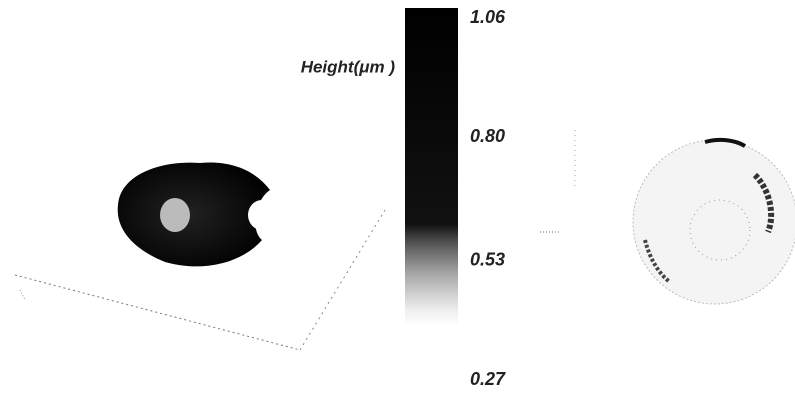 The height and width of the screenshot is (400, 795). What do you see at coordinates (488, 17) in the screenshot?
I see `colorbar-tick-label: 1.06` at bounding box center [488, 17].